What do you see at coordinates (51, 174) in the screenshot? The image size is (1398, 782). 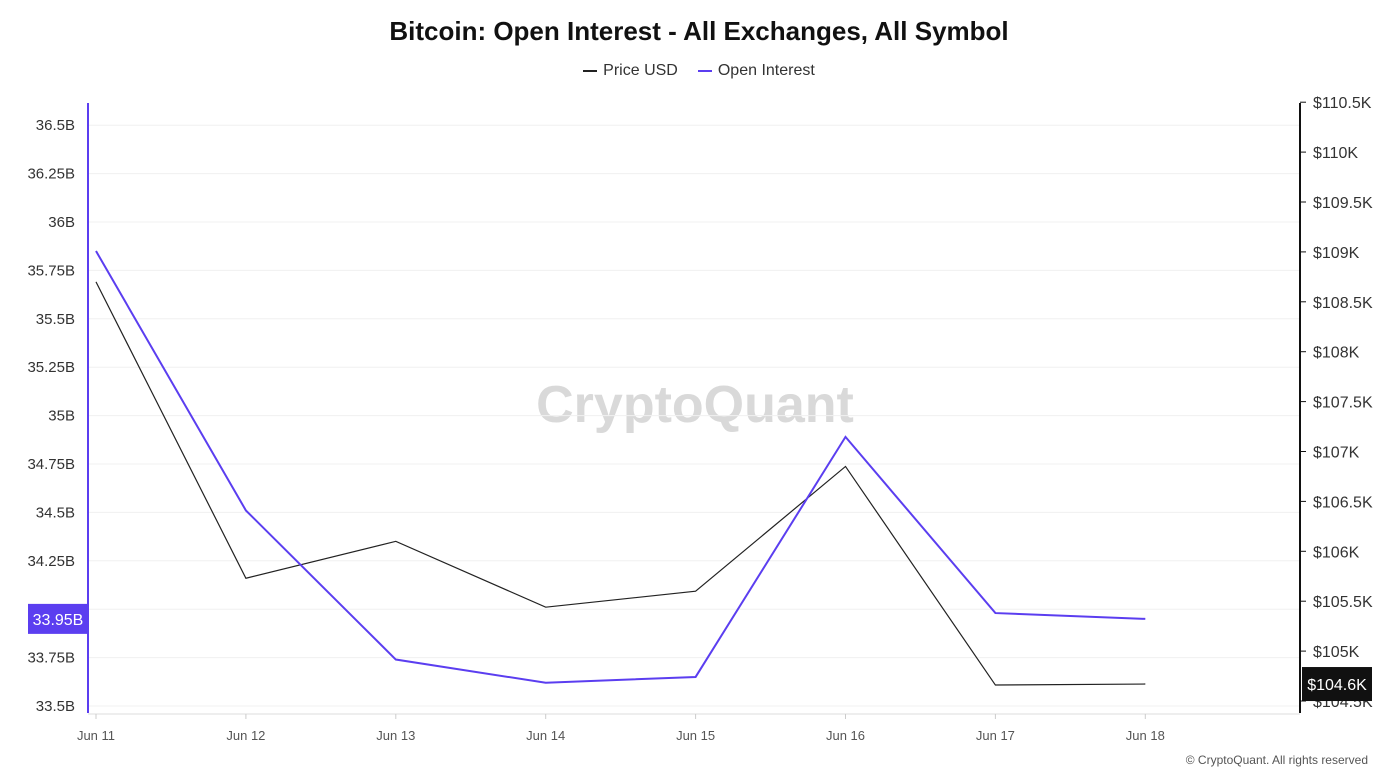 I see `left-tick-label: 36.25B` at bounding box center [51, 174].